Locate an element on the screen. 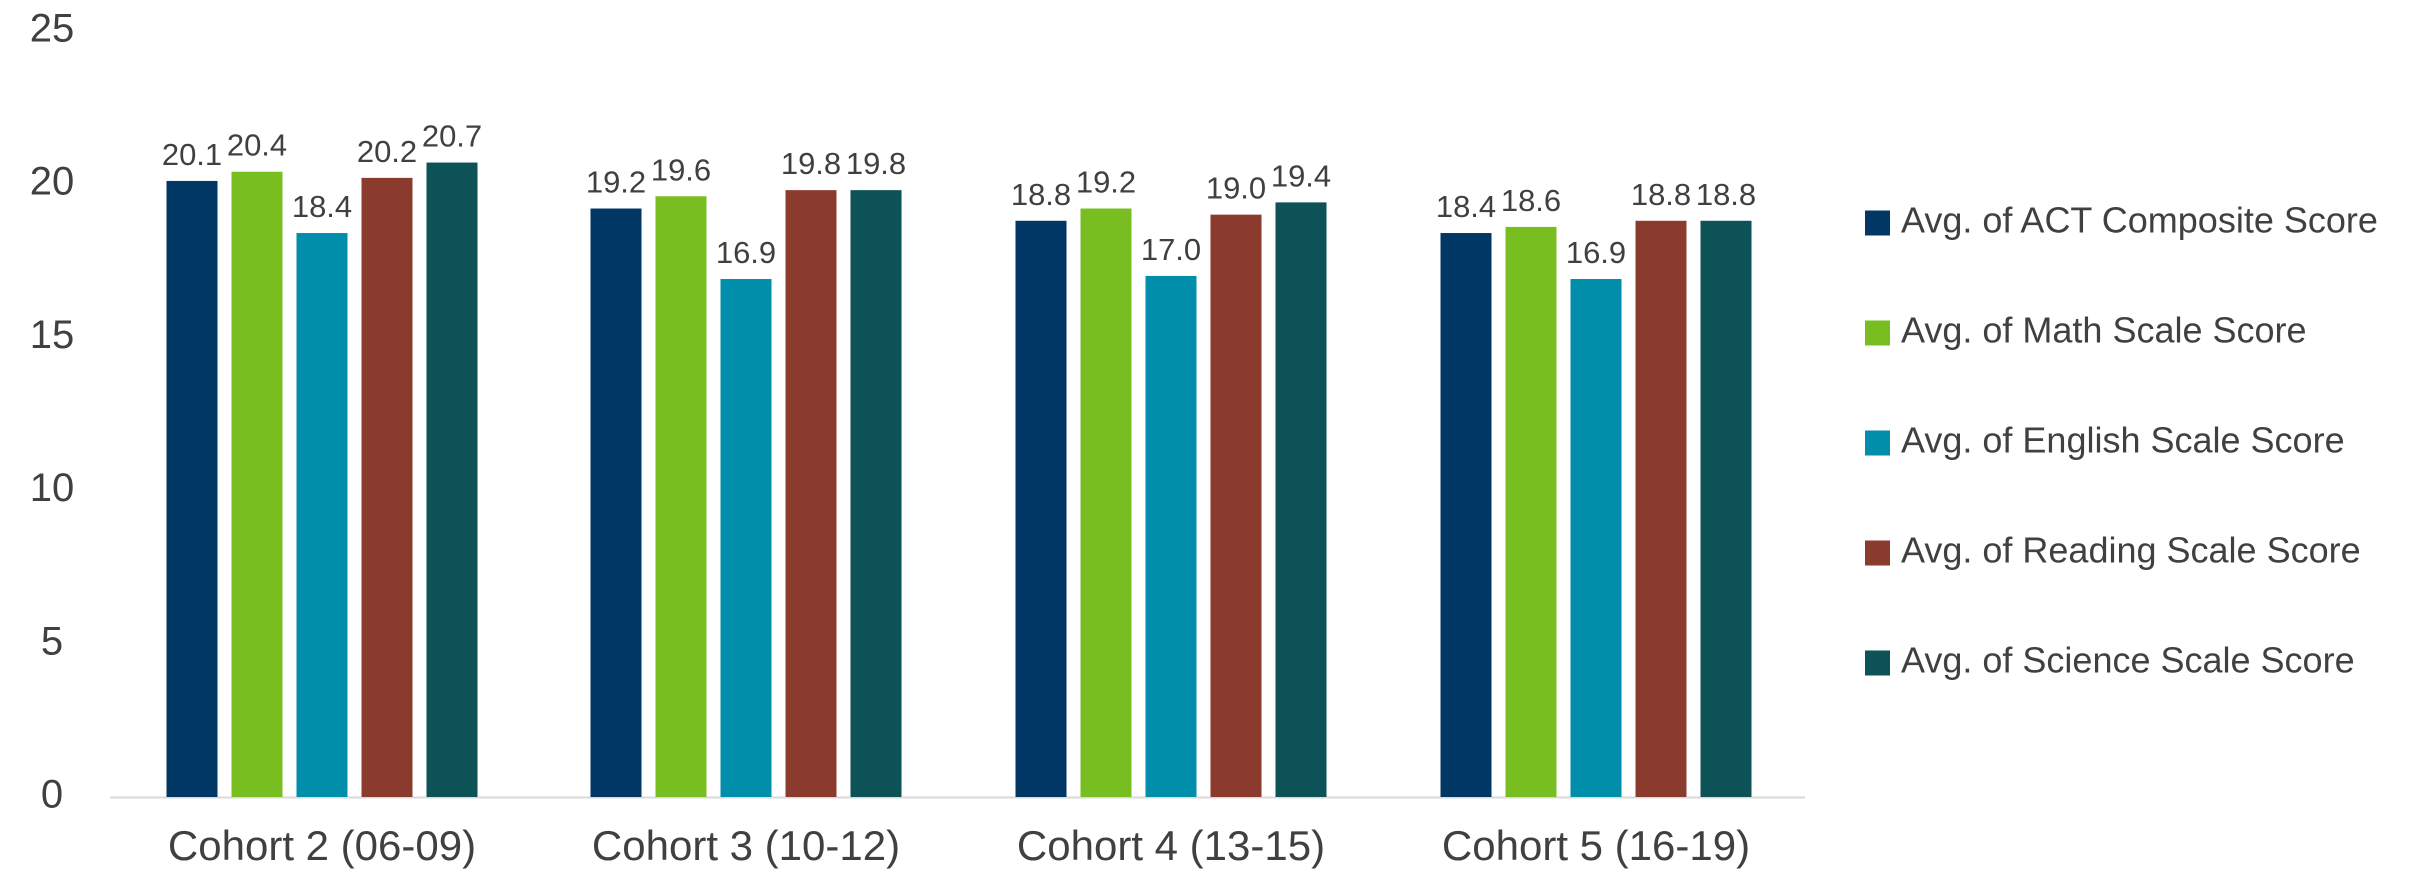 The height and width of the screenshot is (885, 2416). x-category-label: Cohort 4 (13-15) is located at coordinates (1171, 845).